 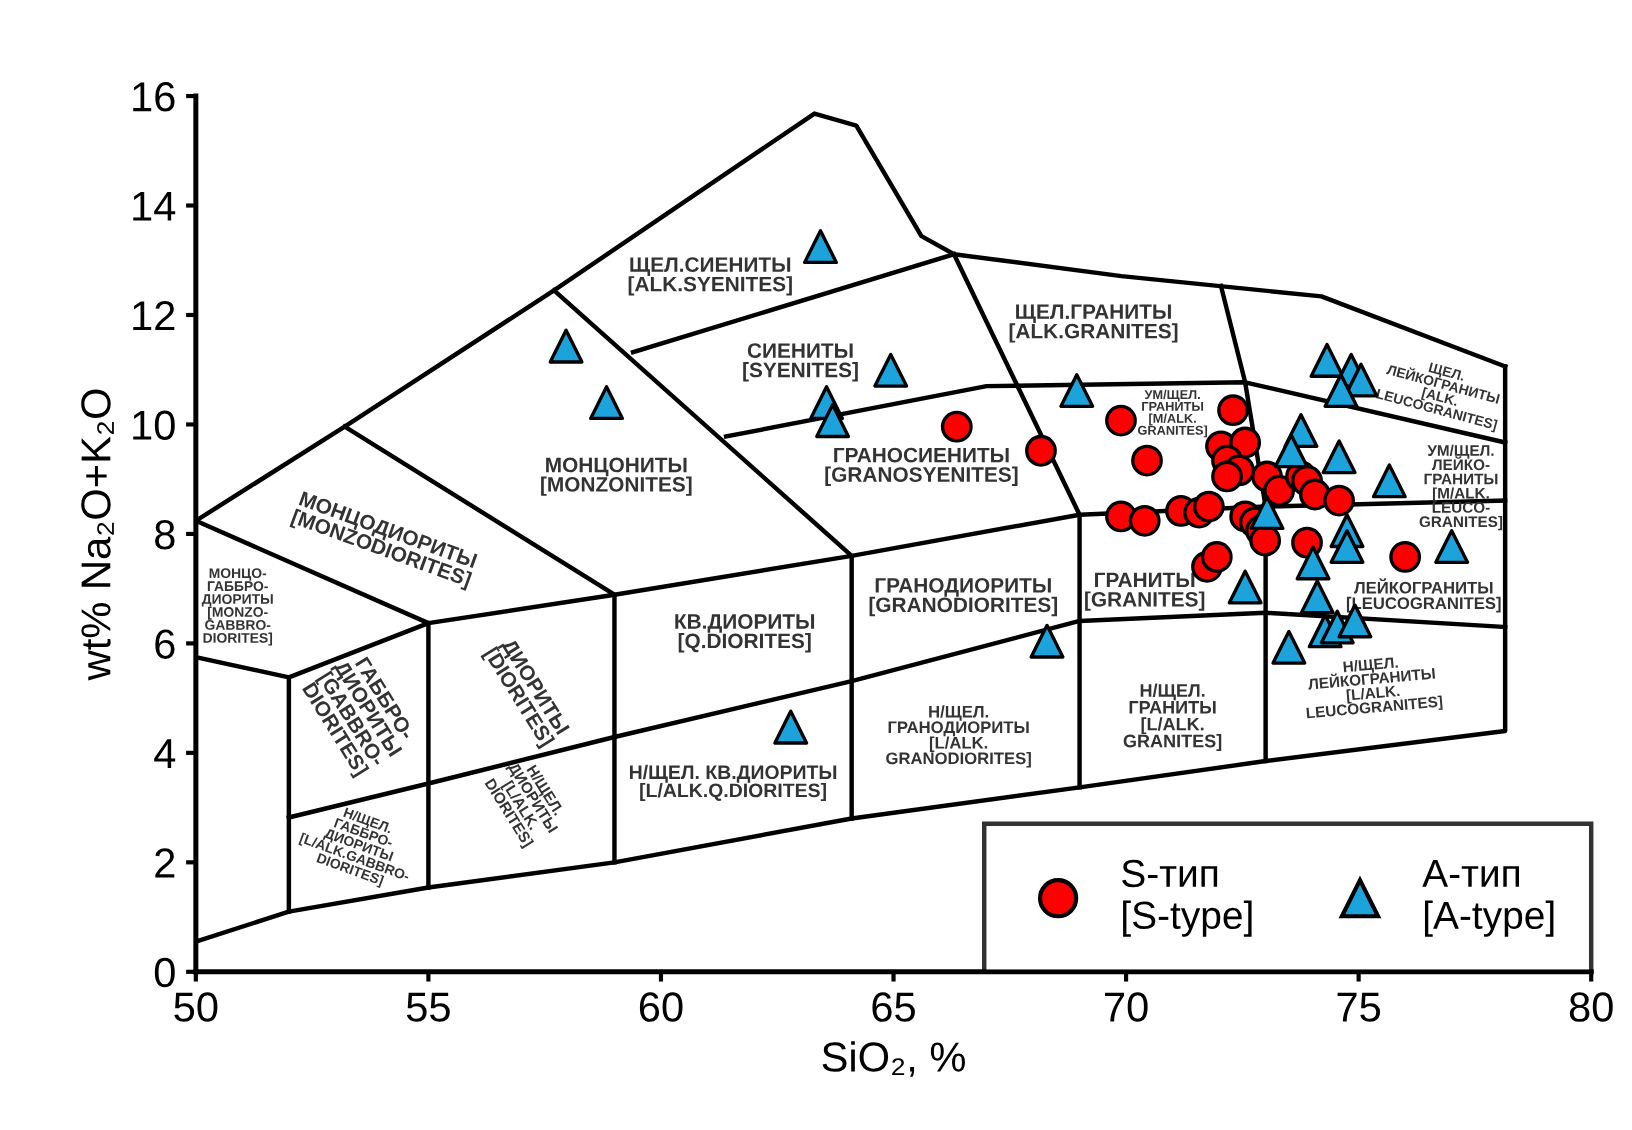 I want to click on legend-label: A-тип [A-type], so click(x=1488, y=898).